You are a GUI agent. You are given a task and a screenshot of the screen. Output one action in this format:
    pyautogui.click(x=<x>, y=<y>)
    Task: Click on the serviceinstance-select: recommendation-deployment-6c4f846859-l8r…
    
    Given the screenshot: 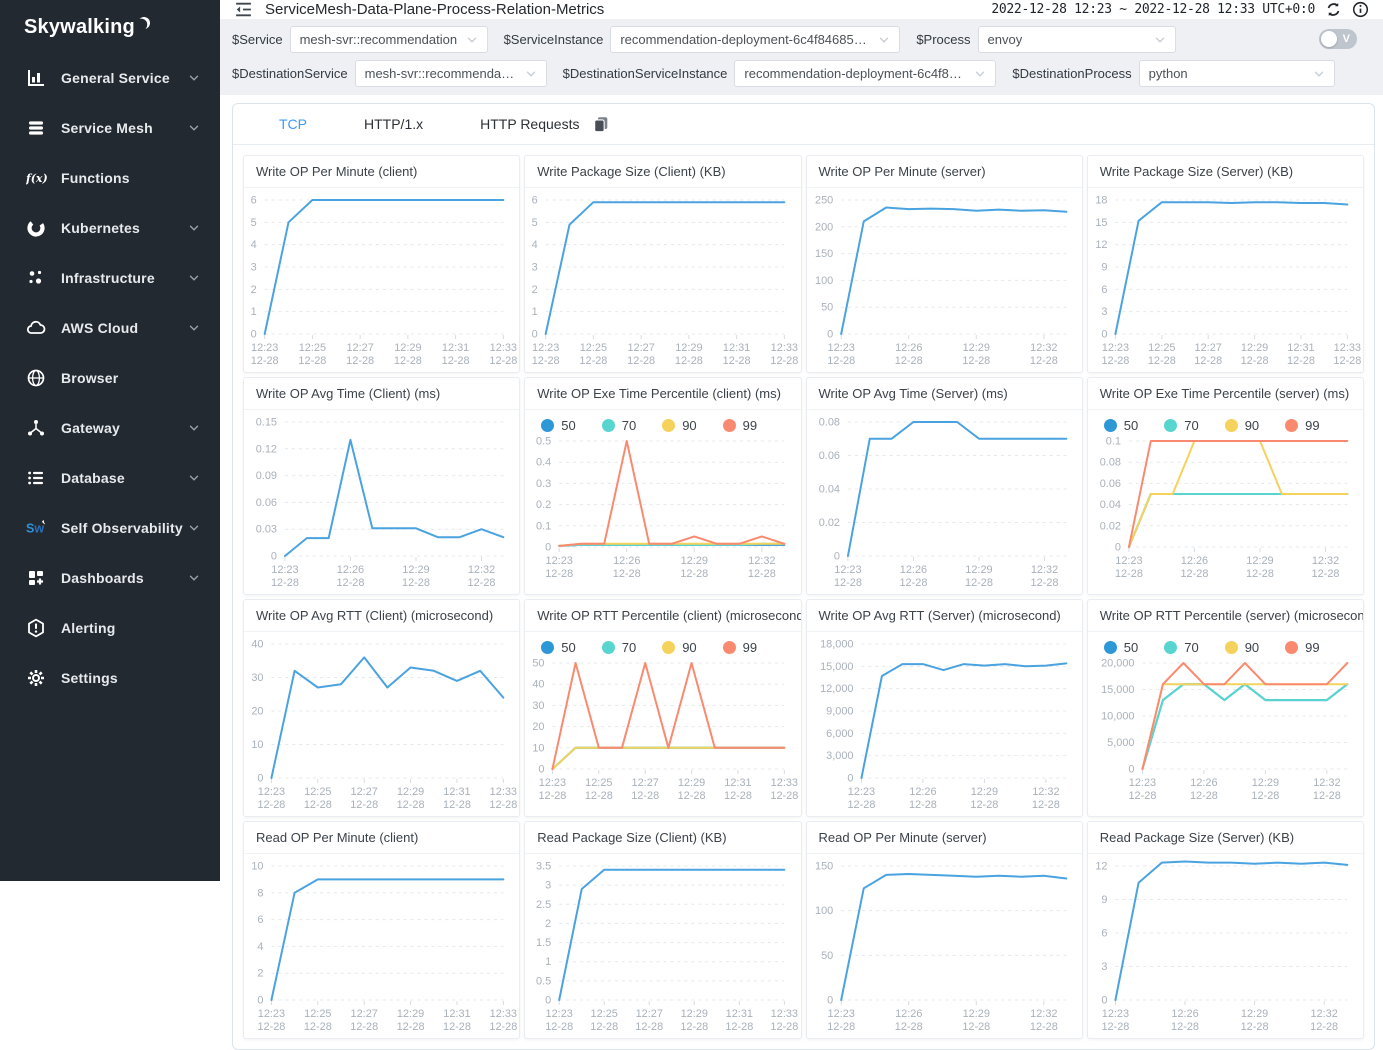 What is the action you would take?
    pyautogui.click(x=755, y=39)
    